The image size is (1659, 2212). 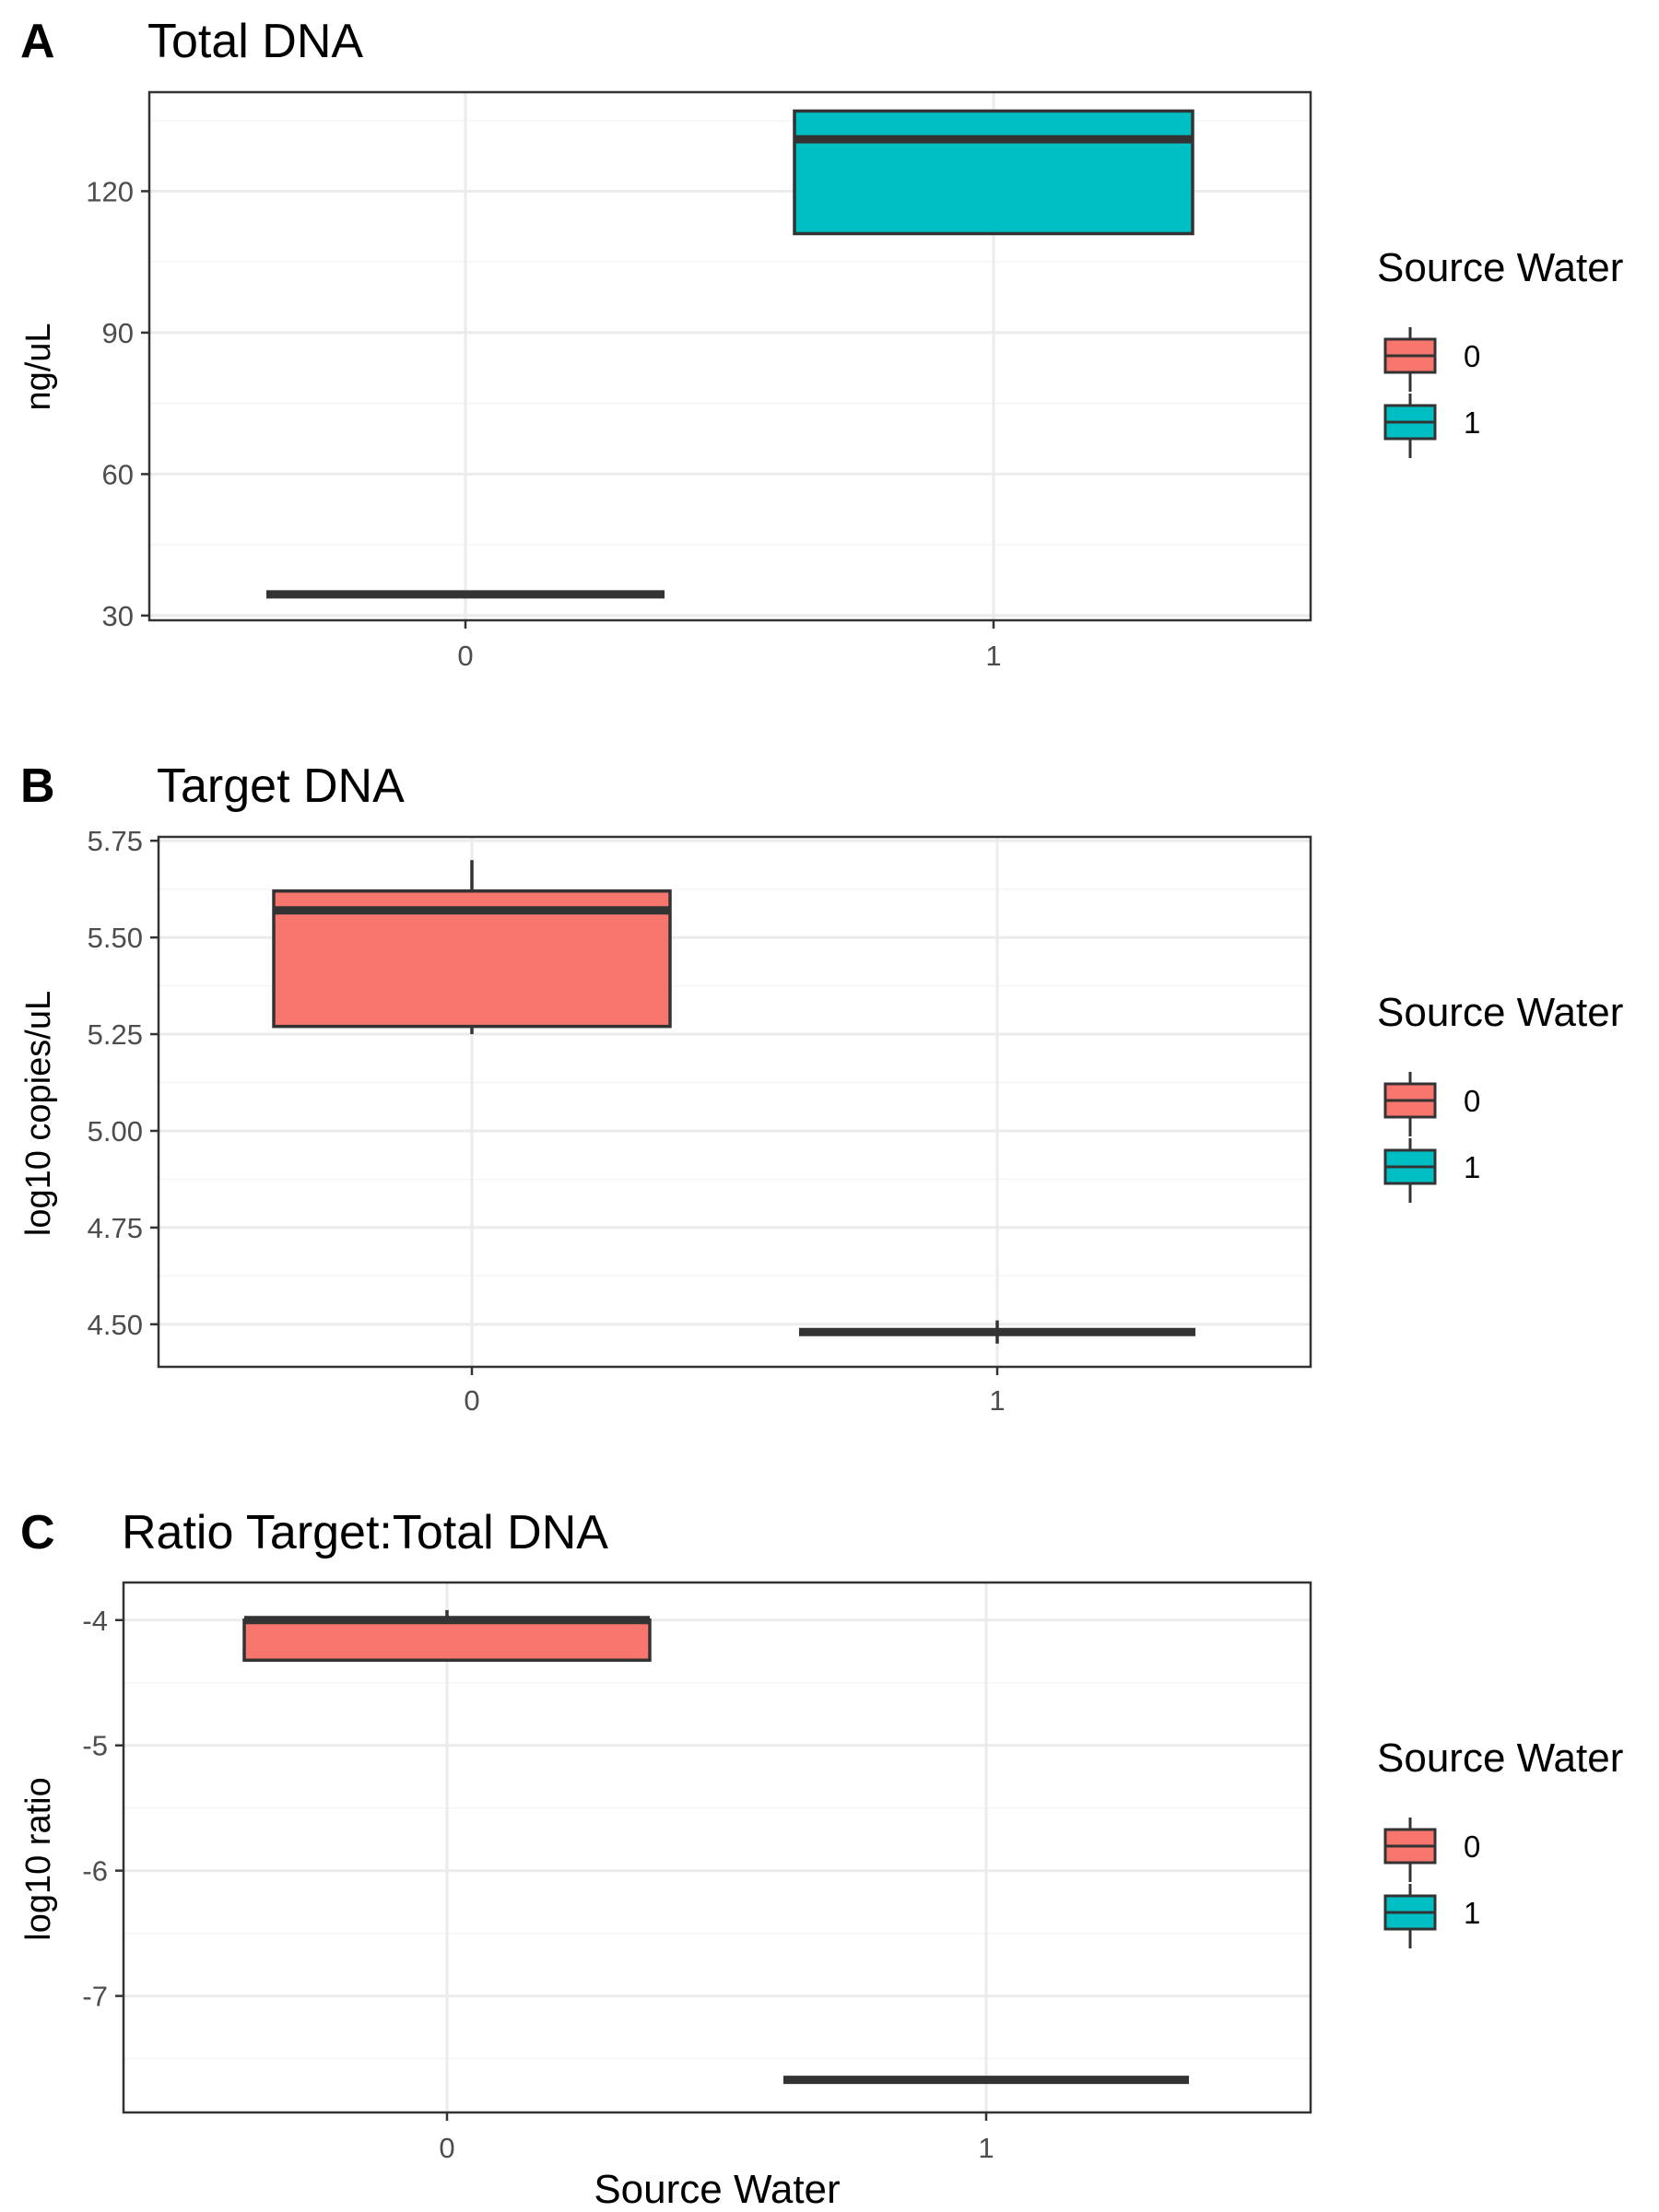 What do you see at coordinates (95, 1746) in the screenshot?
I see `y-tick-label: -5` at bounding box center [95, 1746].